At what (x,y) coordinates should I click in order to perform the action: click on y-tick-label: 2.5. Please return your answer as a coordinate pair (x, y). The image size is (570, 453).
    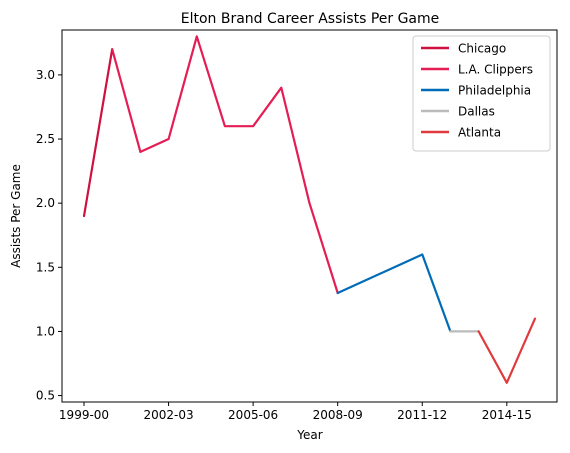
    Looking at the image, I should click on (45, 139).